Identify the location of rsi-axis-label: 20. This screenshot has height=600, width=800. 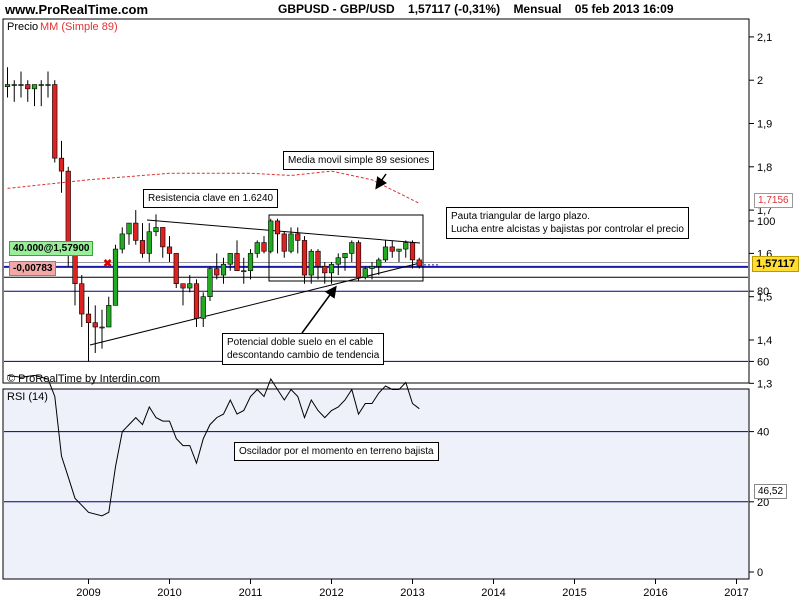
(763, 503).